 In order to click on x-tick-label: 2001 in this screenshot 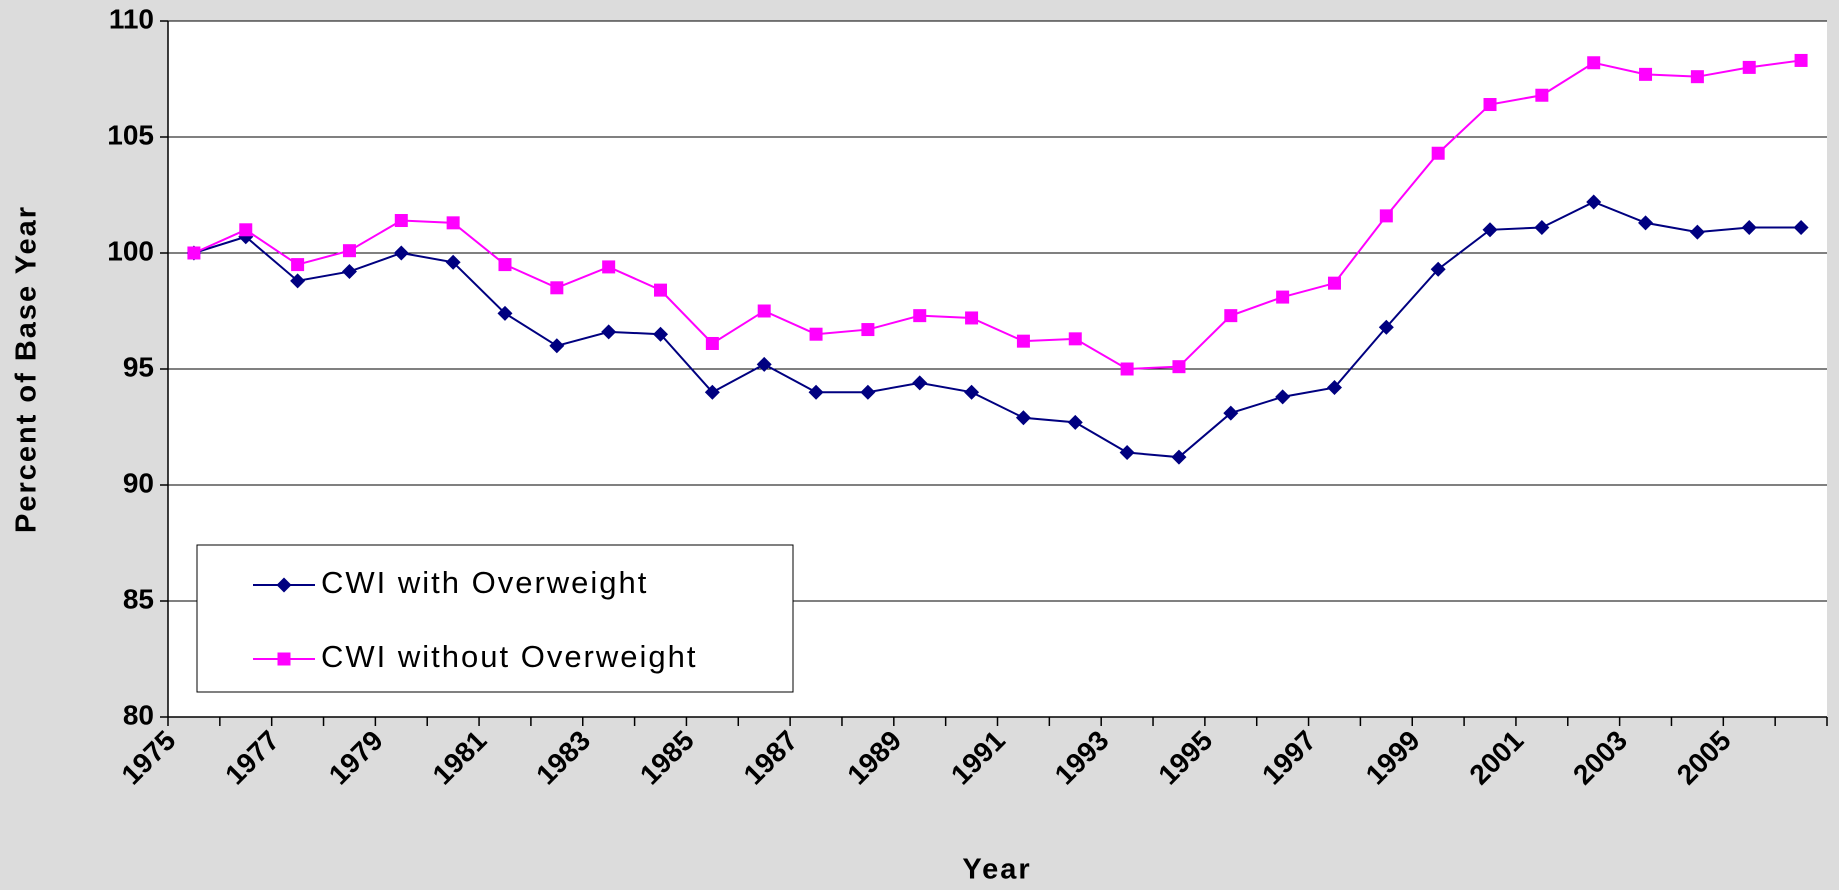, I will do `click(1496, 758)`.